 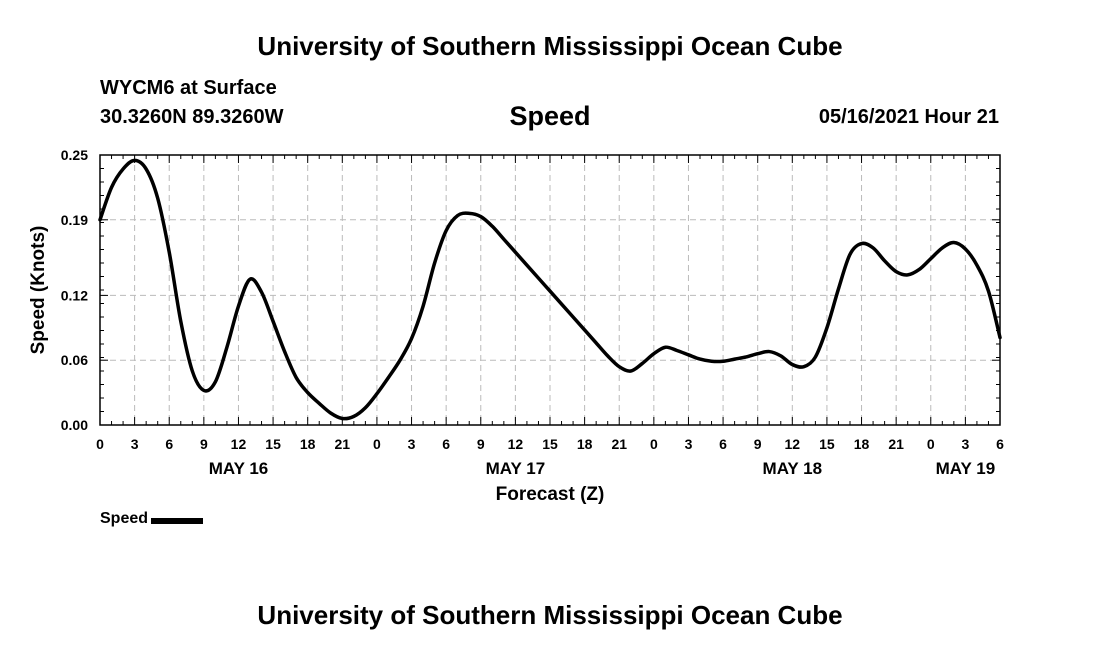 I want to click on date-label: MAY 18, so click(x=793, y=468).